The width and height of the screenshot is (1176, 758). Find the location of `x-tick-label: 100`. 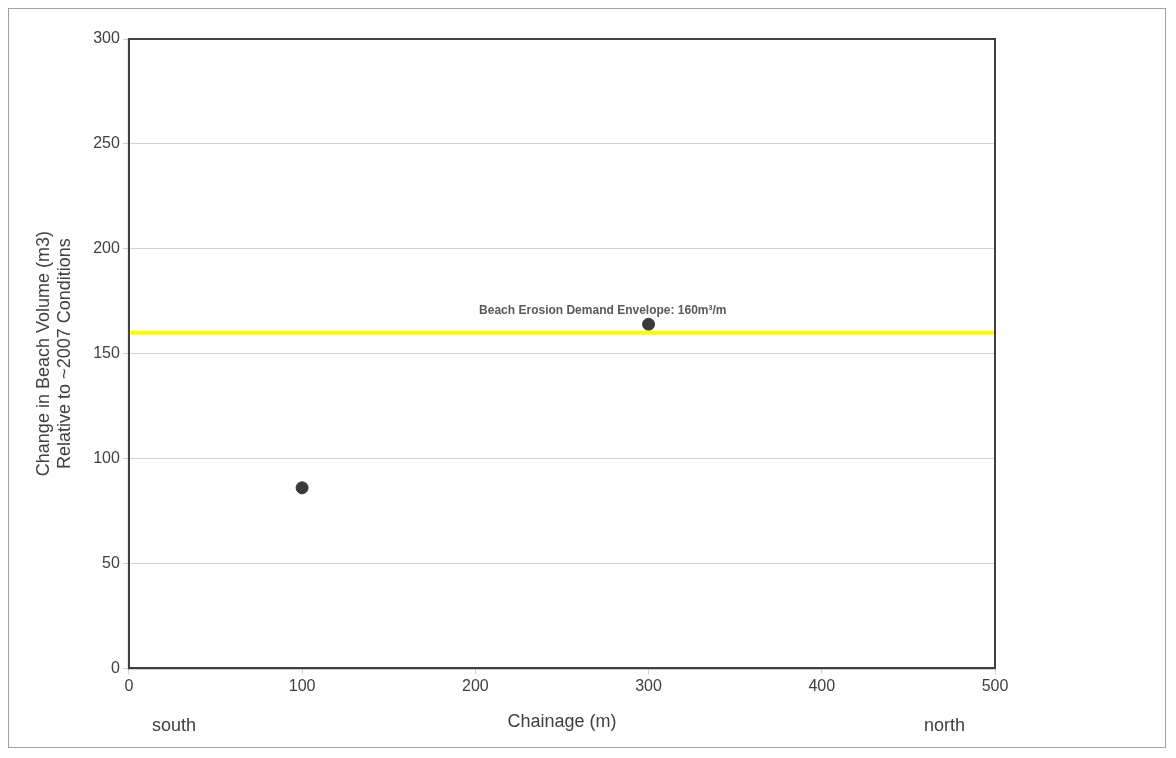

x-tick-label: 100 is located at coordinates (302, 686).